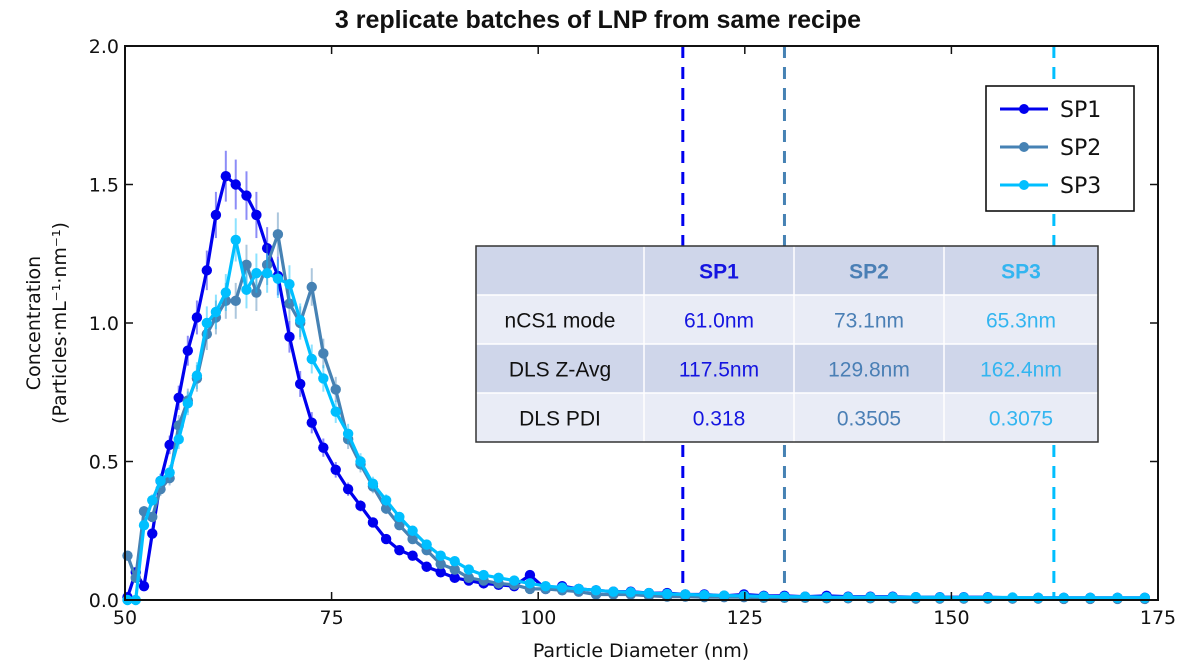 The width and height of the screenshot is (1200, 666). Describe the element at coordinates (560, 419) in the screenshot. I see `table-row-label: DLS PDI` at that location.